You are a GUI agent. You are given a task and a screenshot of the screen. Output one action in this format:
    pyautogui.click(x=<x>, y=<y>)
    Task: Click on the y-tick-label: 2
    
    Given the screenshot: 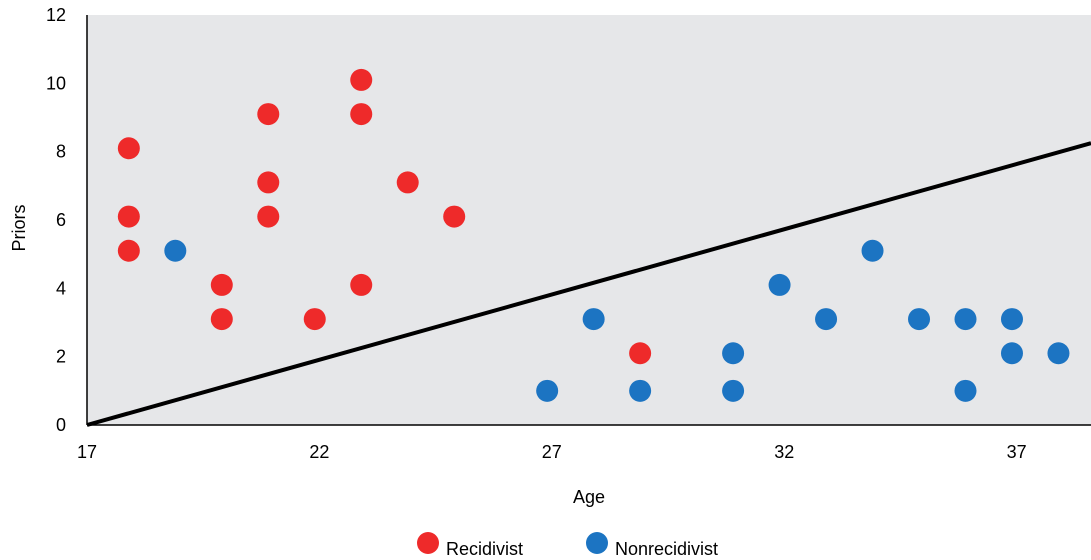 What is the action you would take?
    pyautogui.click(x=61, y=357)
    